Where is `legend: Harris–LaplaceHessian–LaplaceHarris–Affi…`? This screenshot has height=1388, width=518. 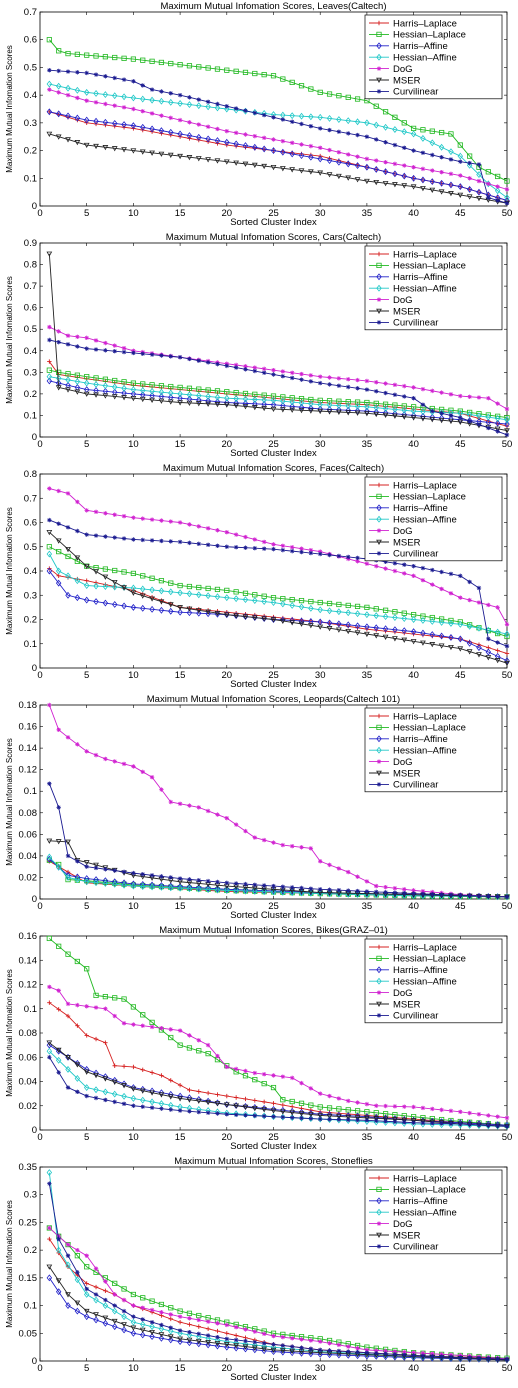
legend: Harris–LaplaceHessian–LaplaceHarris–Affi… is located at coordinates (433, 519).